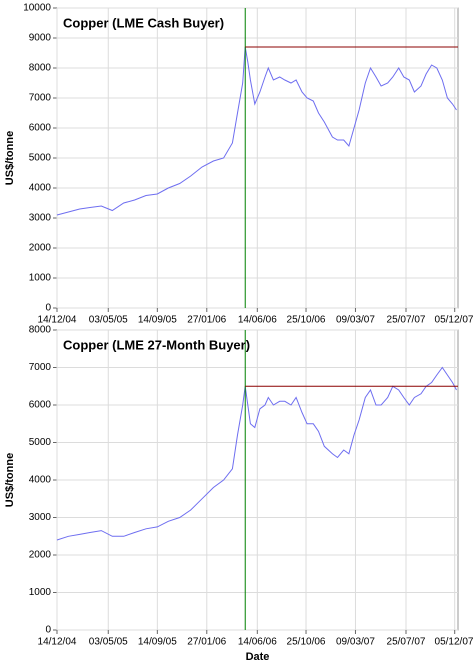  What do you see at coordinates (258, 657) in the screenshot?
I see `x-axis-label: Date` at bounding box center [258, 657].